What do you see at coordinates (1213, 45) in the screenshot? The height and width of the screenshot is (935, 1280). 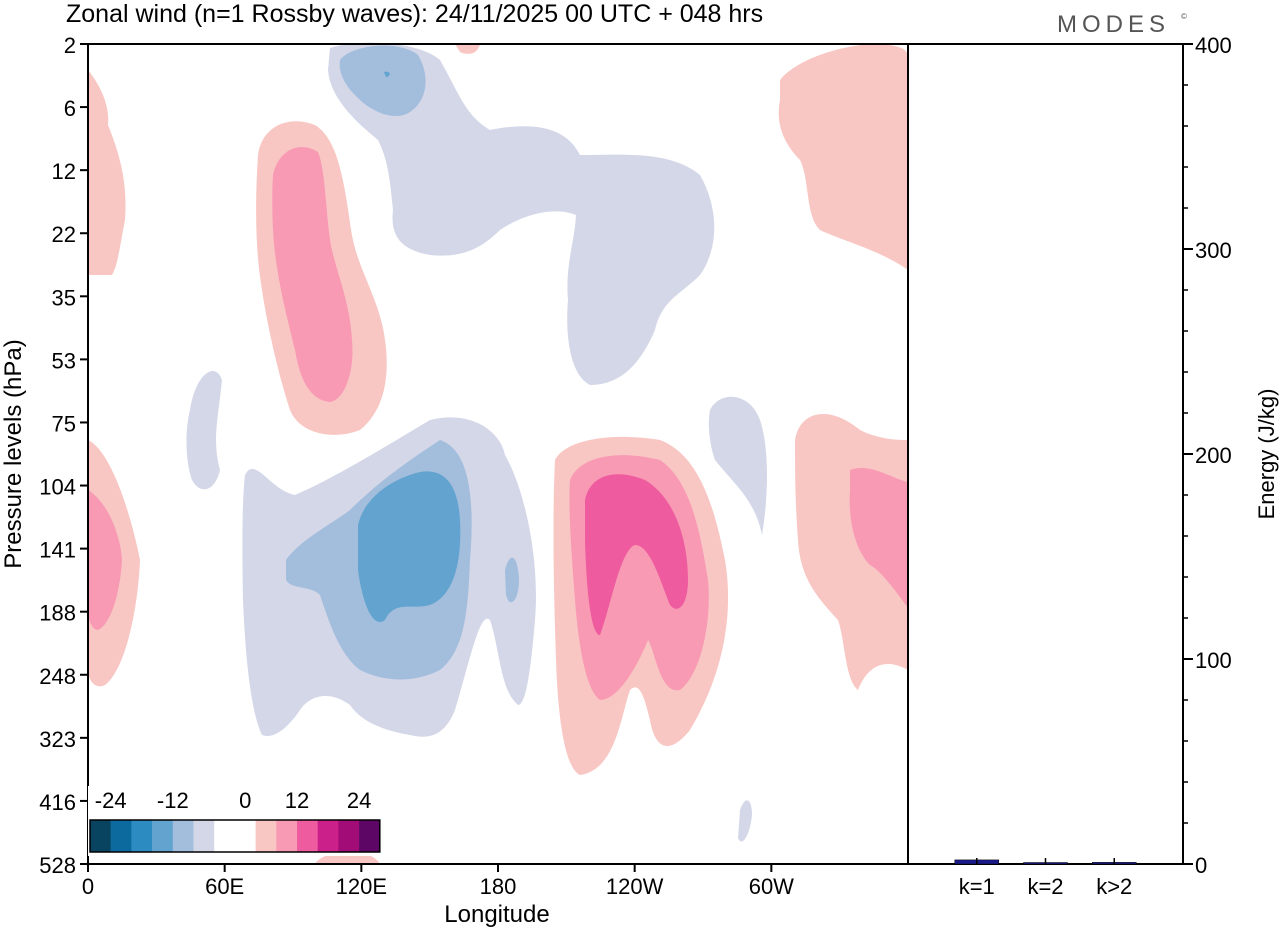 I see `energy-tick-label: 400` at bounding box center [1213, 45].